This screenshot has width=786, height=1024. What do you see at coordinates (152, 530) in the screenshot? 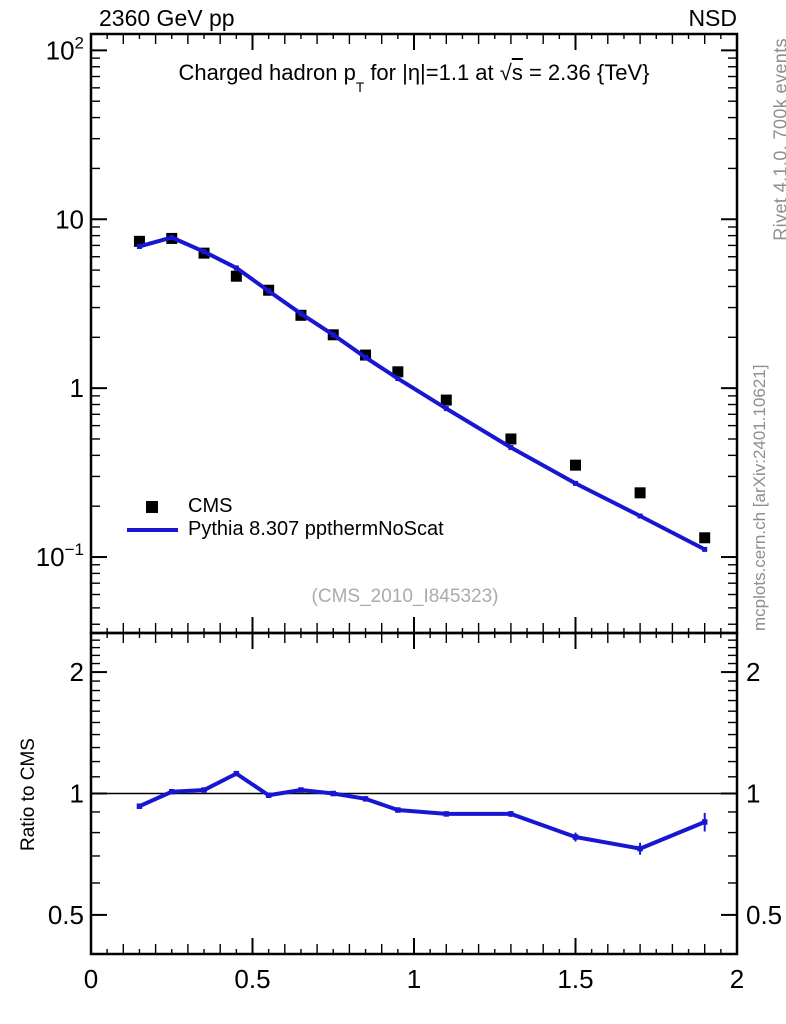
I see `pythia-line-icon` at bounding box center [152, 530].